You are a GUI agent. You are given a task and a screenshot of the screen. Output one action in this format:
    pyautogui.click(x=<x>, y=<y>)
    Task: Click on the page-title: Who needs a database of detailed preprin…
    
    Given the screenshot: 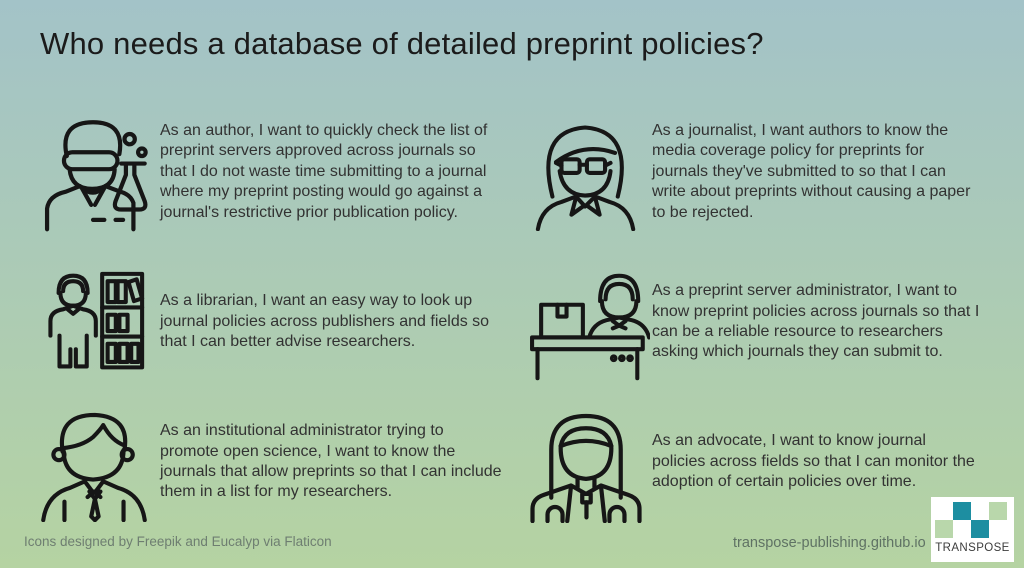 What is the action you would take?
    pyautogui.click(x=402, y=43)
    